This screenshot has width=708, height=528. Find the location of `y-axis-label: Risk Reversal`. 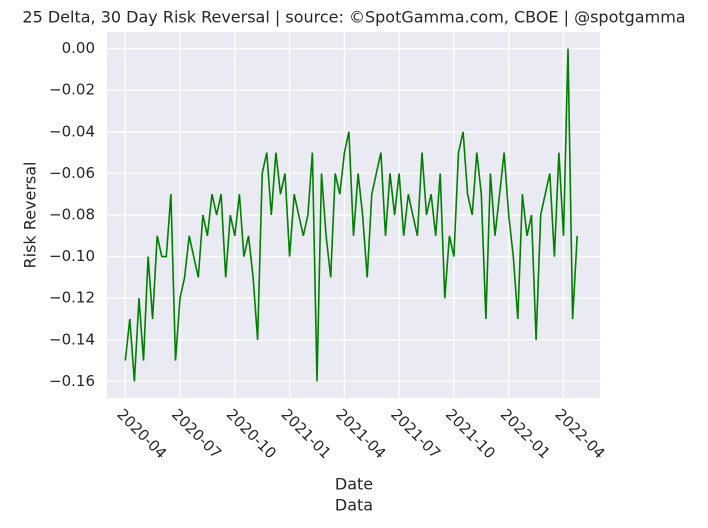

y-axis-label: Risk Reversal is located at coordinates (30, 215).